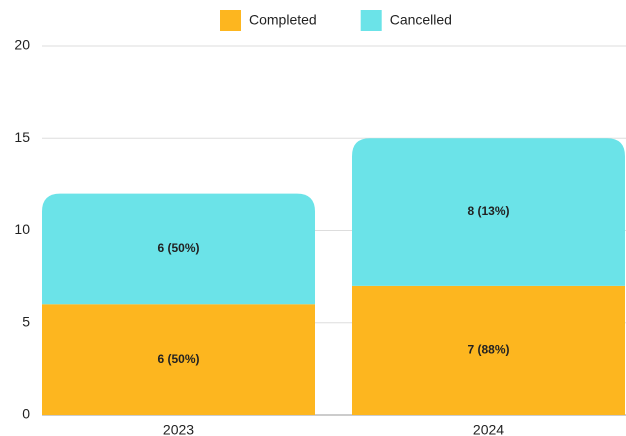 The width and height of the screenshot is (626, 436). I want to click on data-label: 7 (88%), so click(488, 350).